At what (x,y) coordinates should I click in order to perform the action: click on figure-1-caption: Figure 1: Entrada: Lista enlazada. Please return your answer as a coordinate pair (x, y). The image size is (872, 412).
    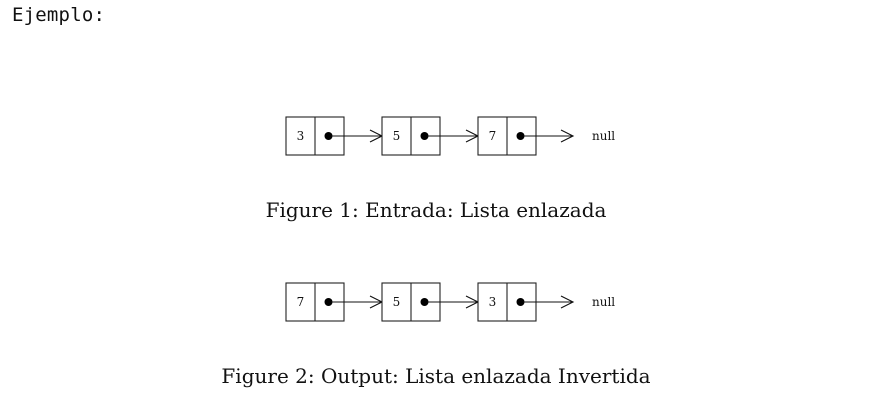
    Looking at the image, I should click on (436, 210).